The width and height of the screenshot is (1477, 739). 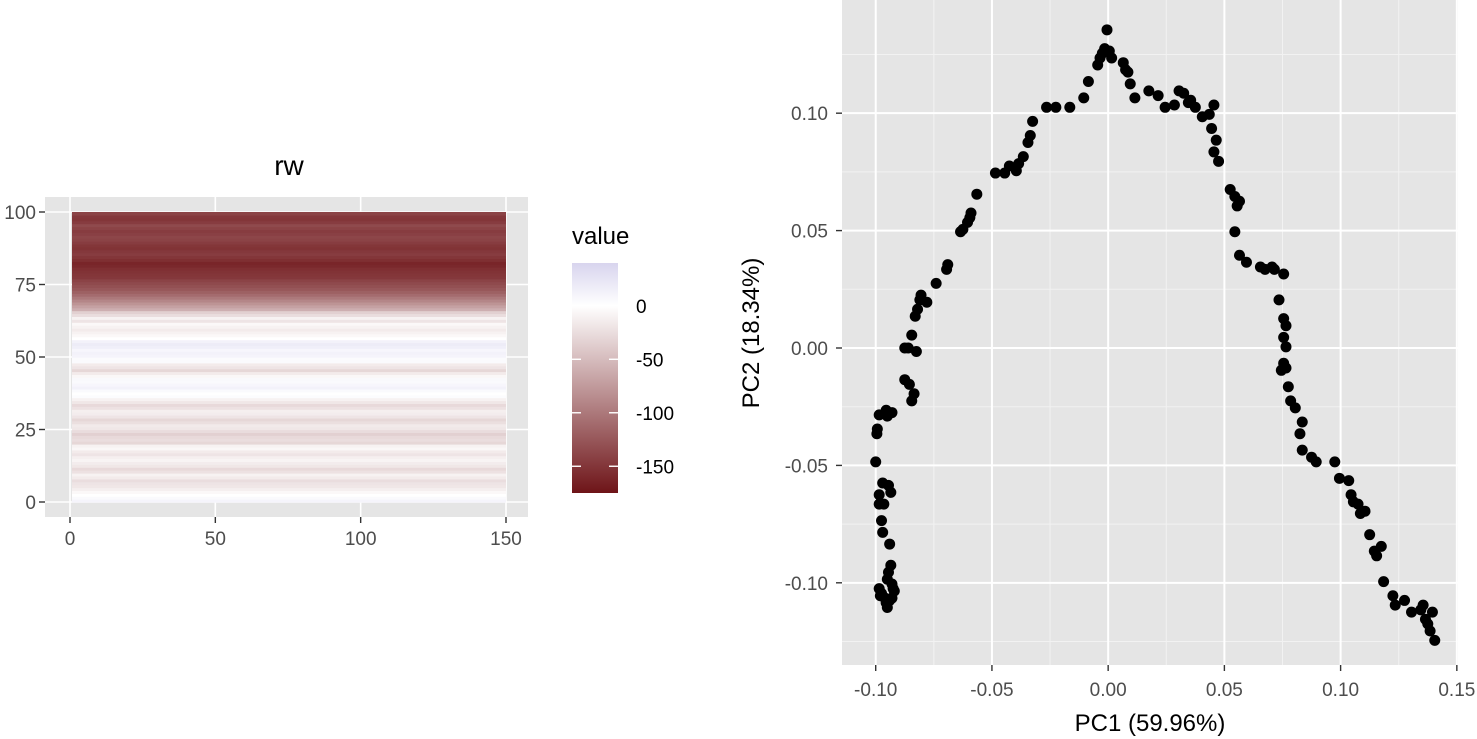 What do you see at coordinates (289, 165) in the screenshot?
I see `heatmap-title: rw` at bounding box center [289, 165].